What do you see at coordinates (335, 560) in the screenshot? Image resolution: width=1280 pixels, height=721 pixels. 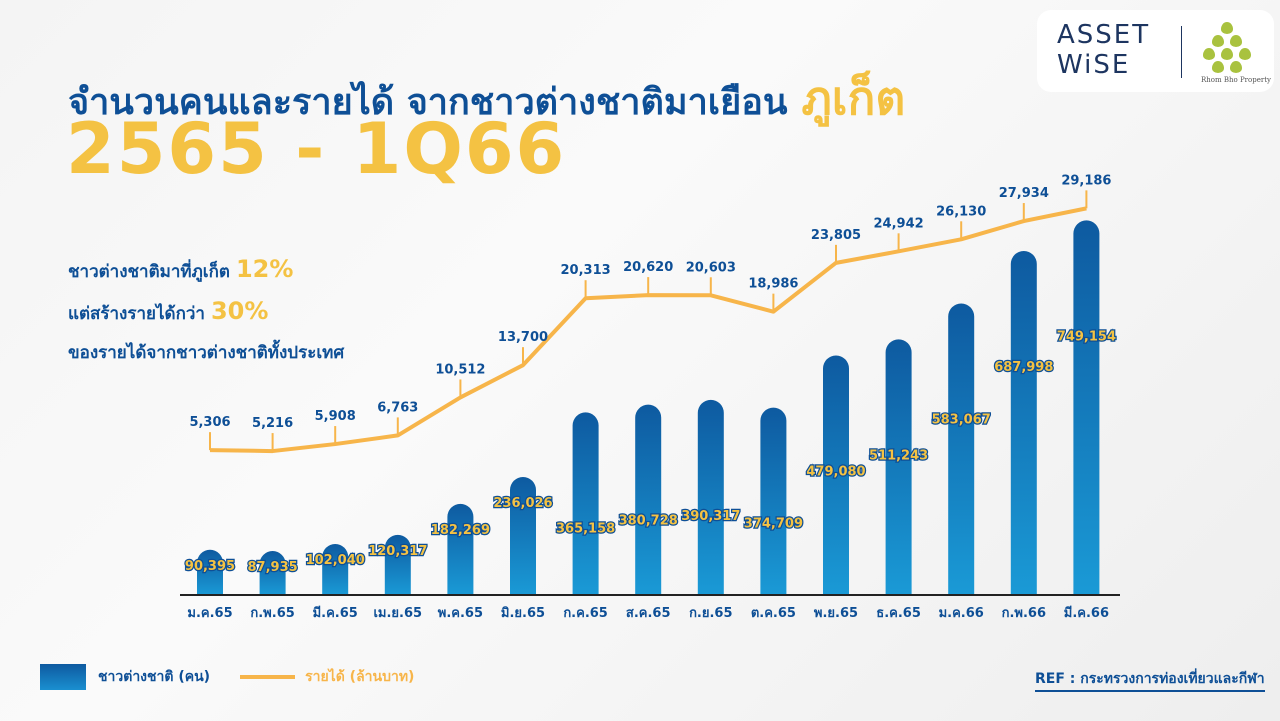 I see `bar-value-label: 102,040` at bounding box center [335, 560].